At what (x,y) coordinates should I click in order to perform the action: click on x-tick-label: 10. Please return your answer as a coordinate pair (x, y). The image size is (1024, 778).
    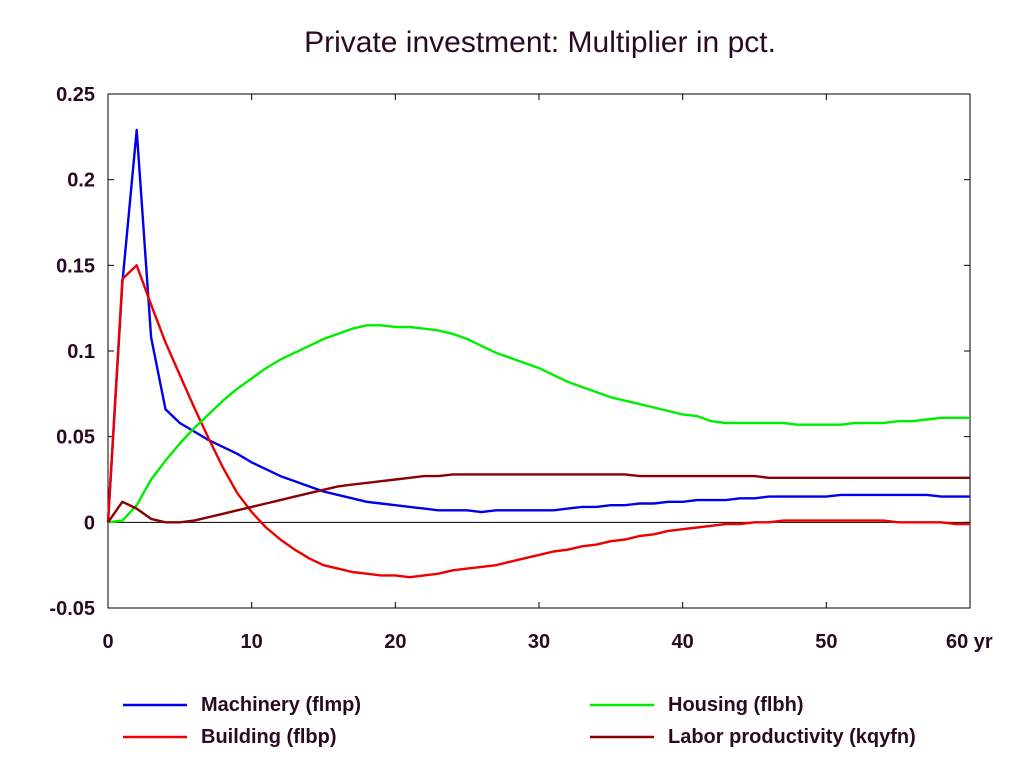
    Looking at the image, I should click on (252, 642).